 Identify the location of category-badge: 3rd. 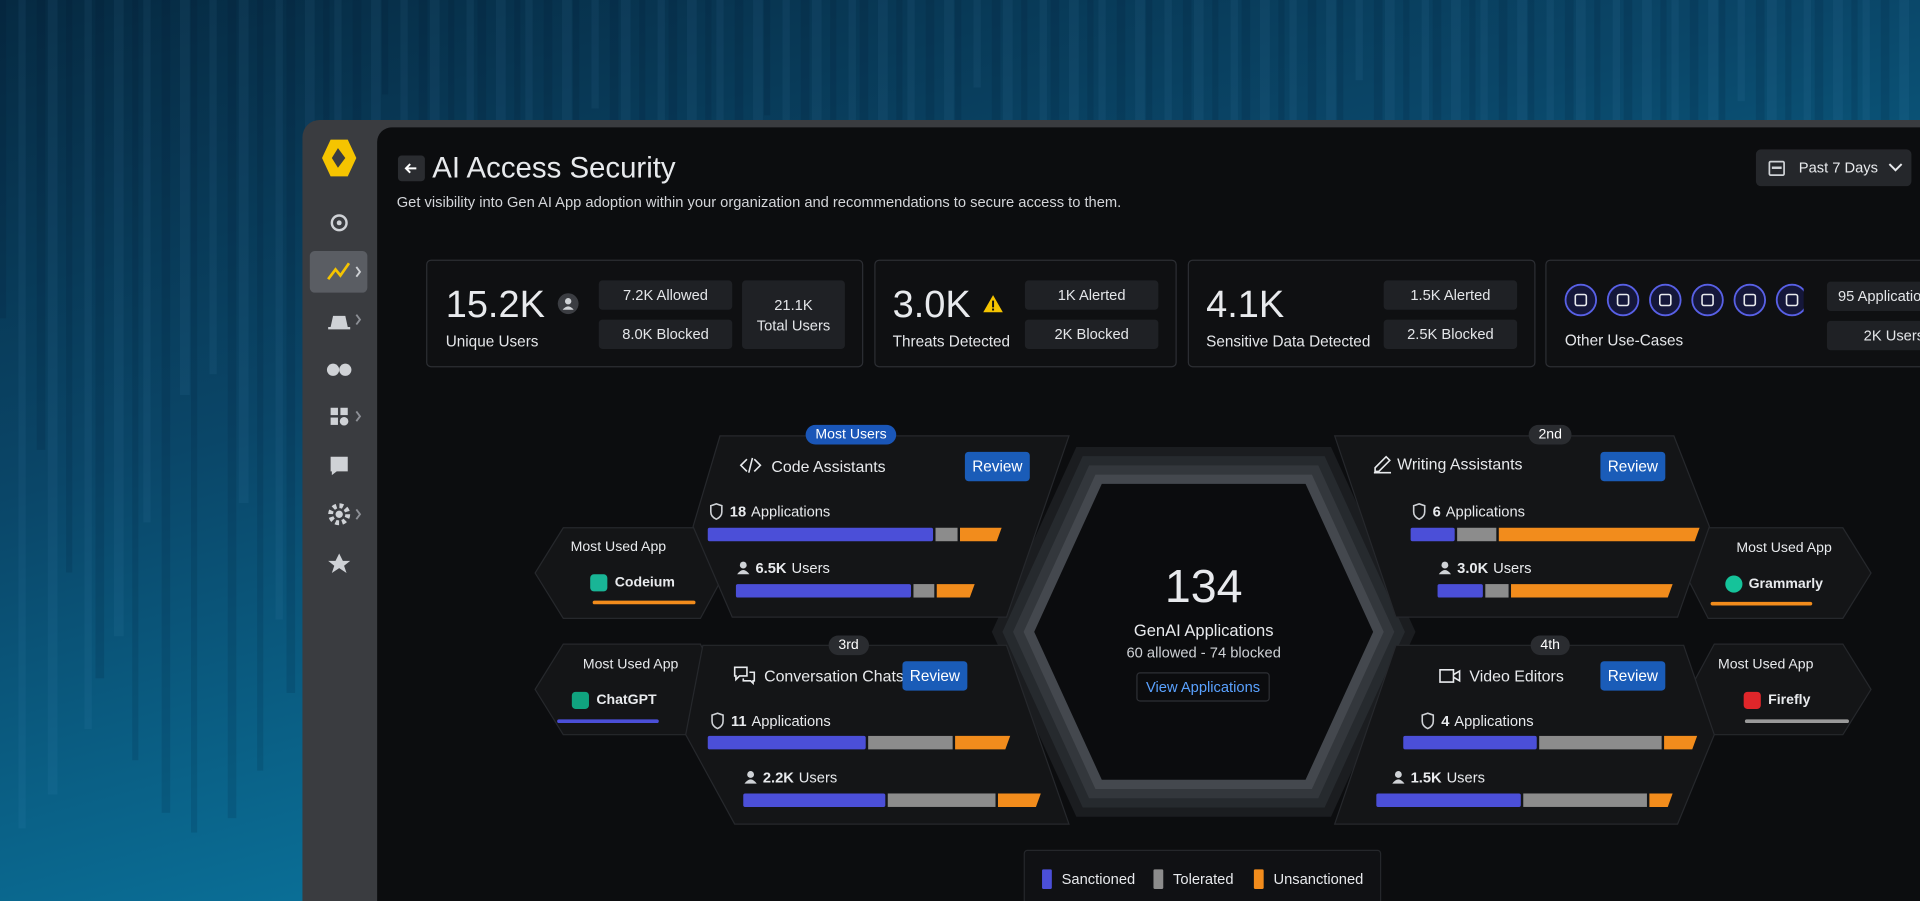
(848, 645).